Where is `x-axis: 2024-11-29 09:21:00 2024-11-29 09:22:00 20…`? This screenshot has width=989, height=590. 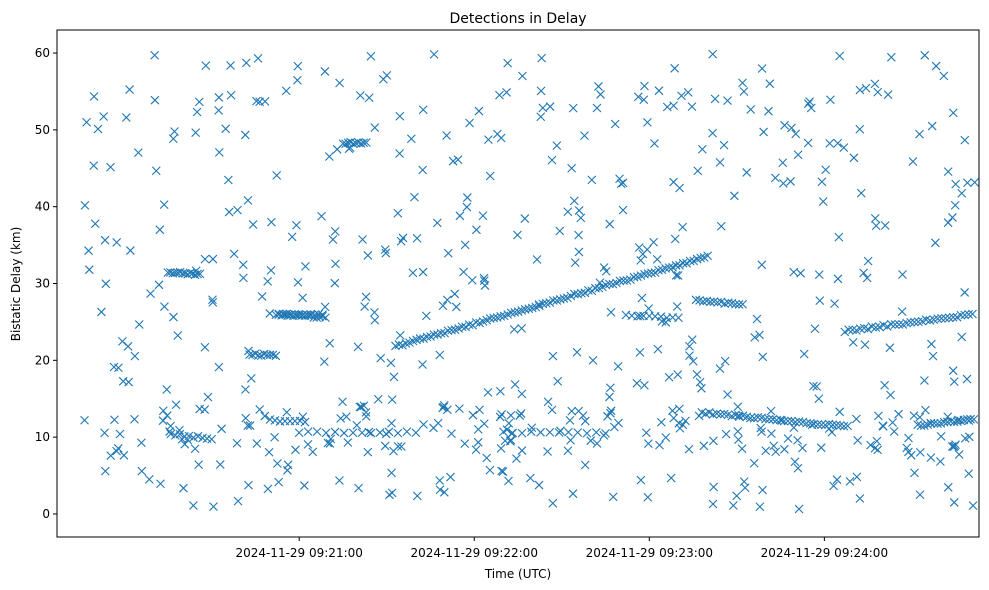 x-axis: 2024-11-29 09:21:00 2024-11-29 09:22:00 20… is located at coordinates (561, 548).